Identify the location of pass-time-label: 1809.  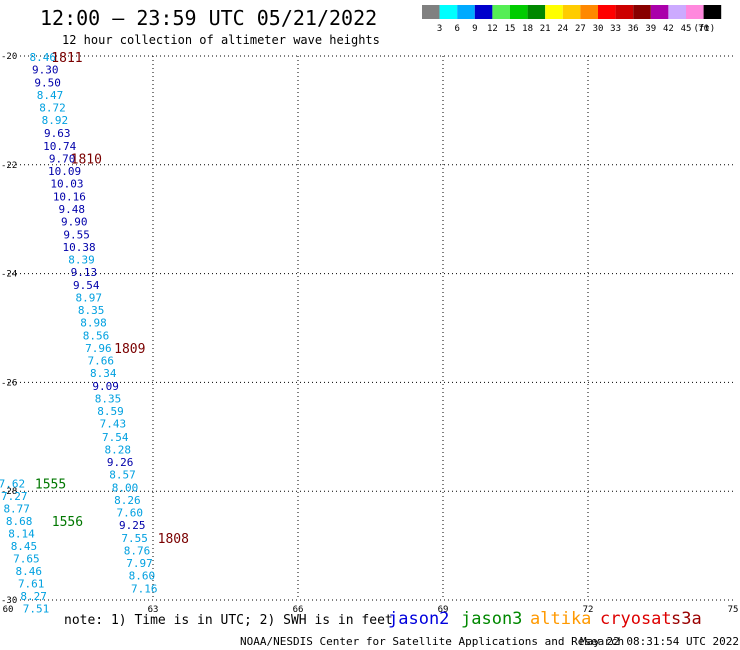
(129, 349).